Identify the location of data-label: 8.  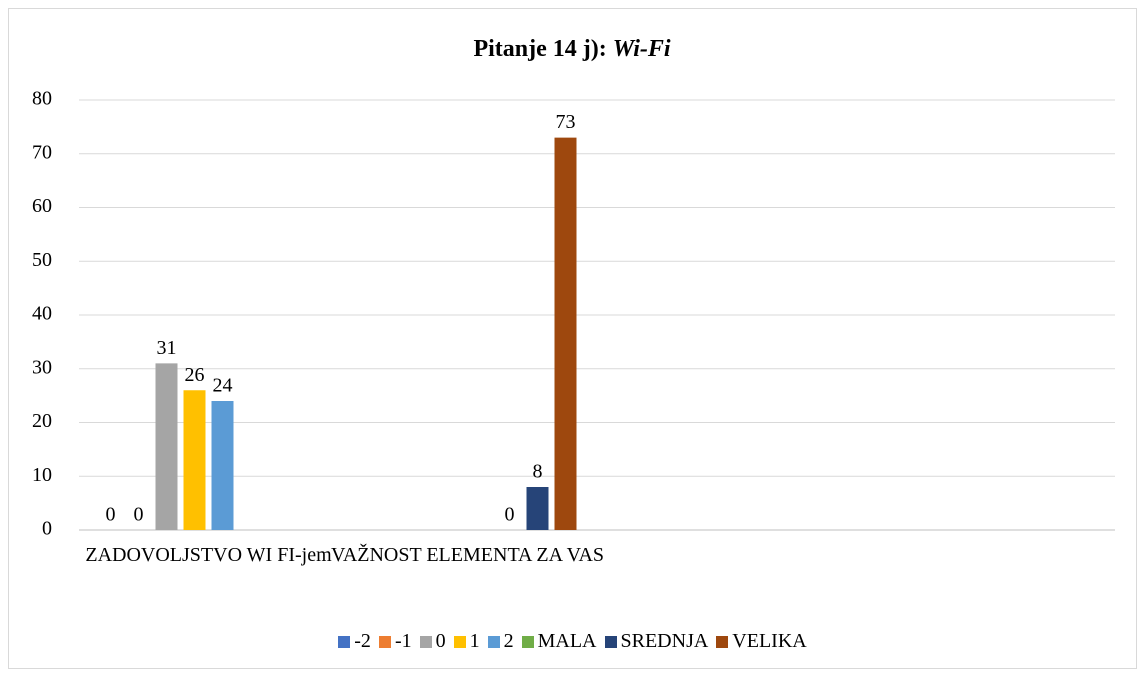
(538, 472).